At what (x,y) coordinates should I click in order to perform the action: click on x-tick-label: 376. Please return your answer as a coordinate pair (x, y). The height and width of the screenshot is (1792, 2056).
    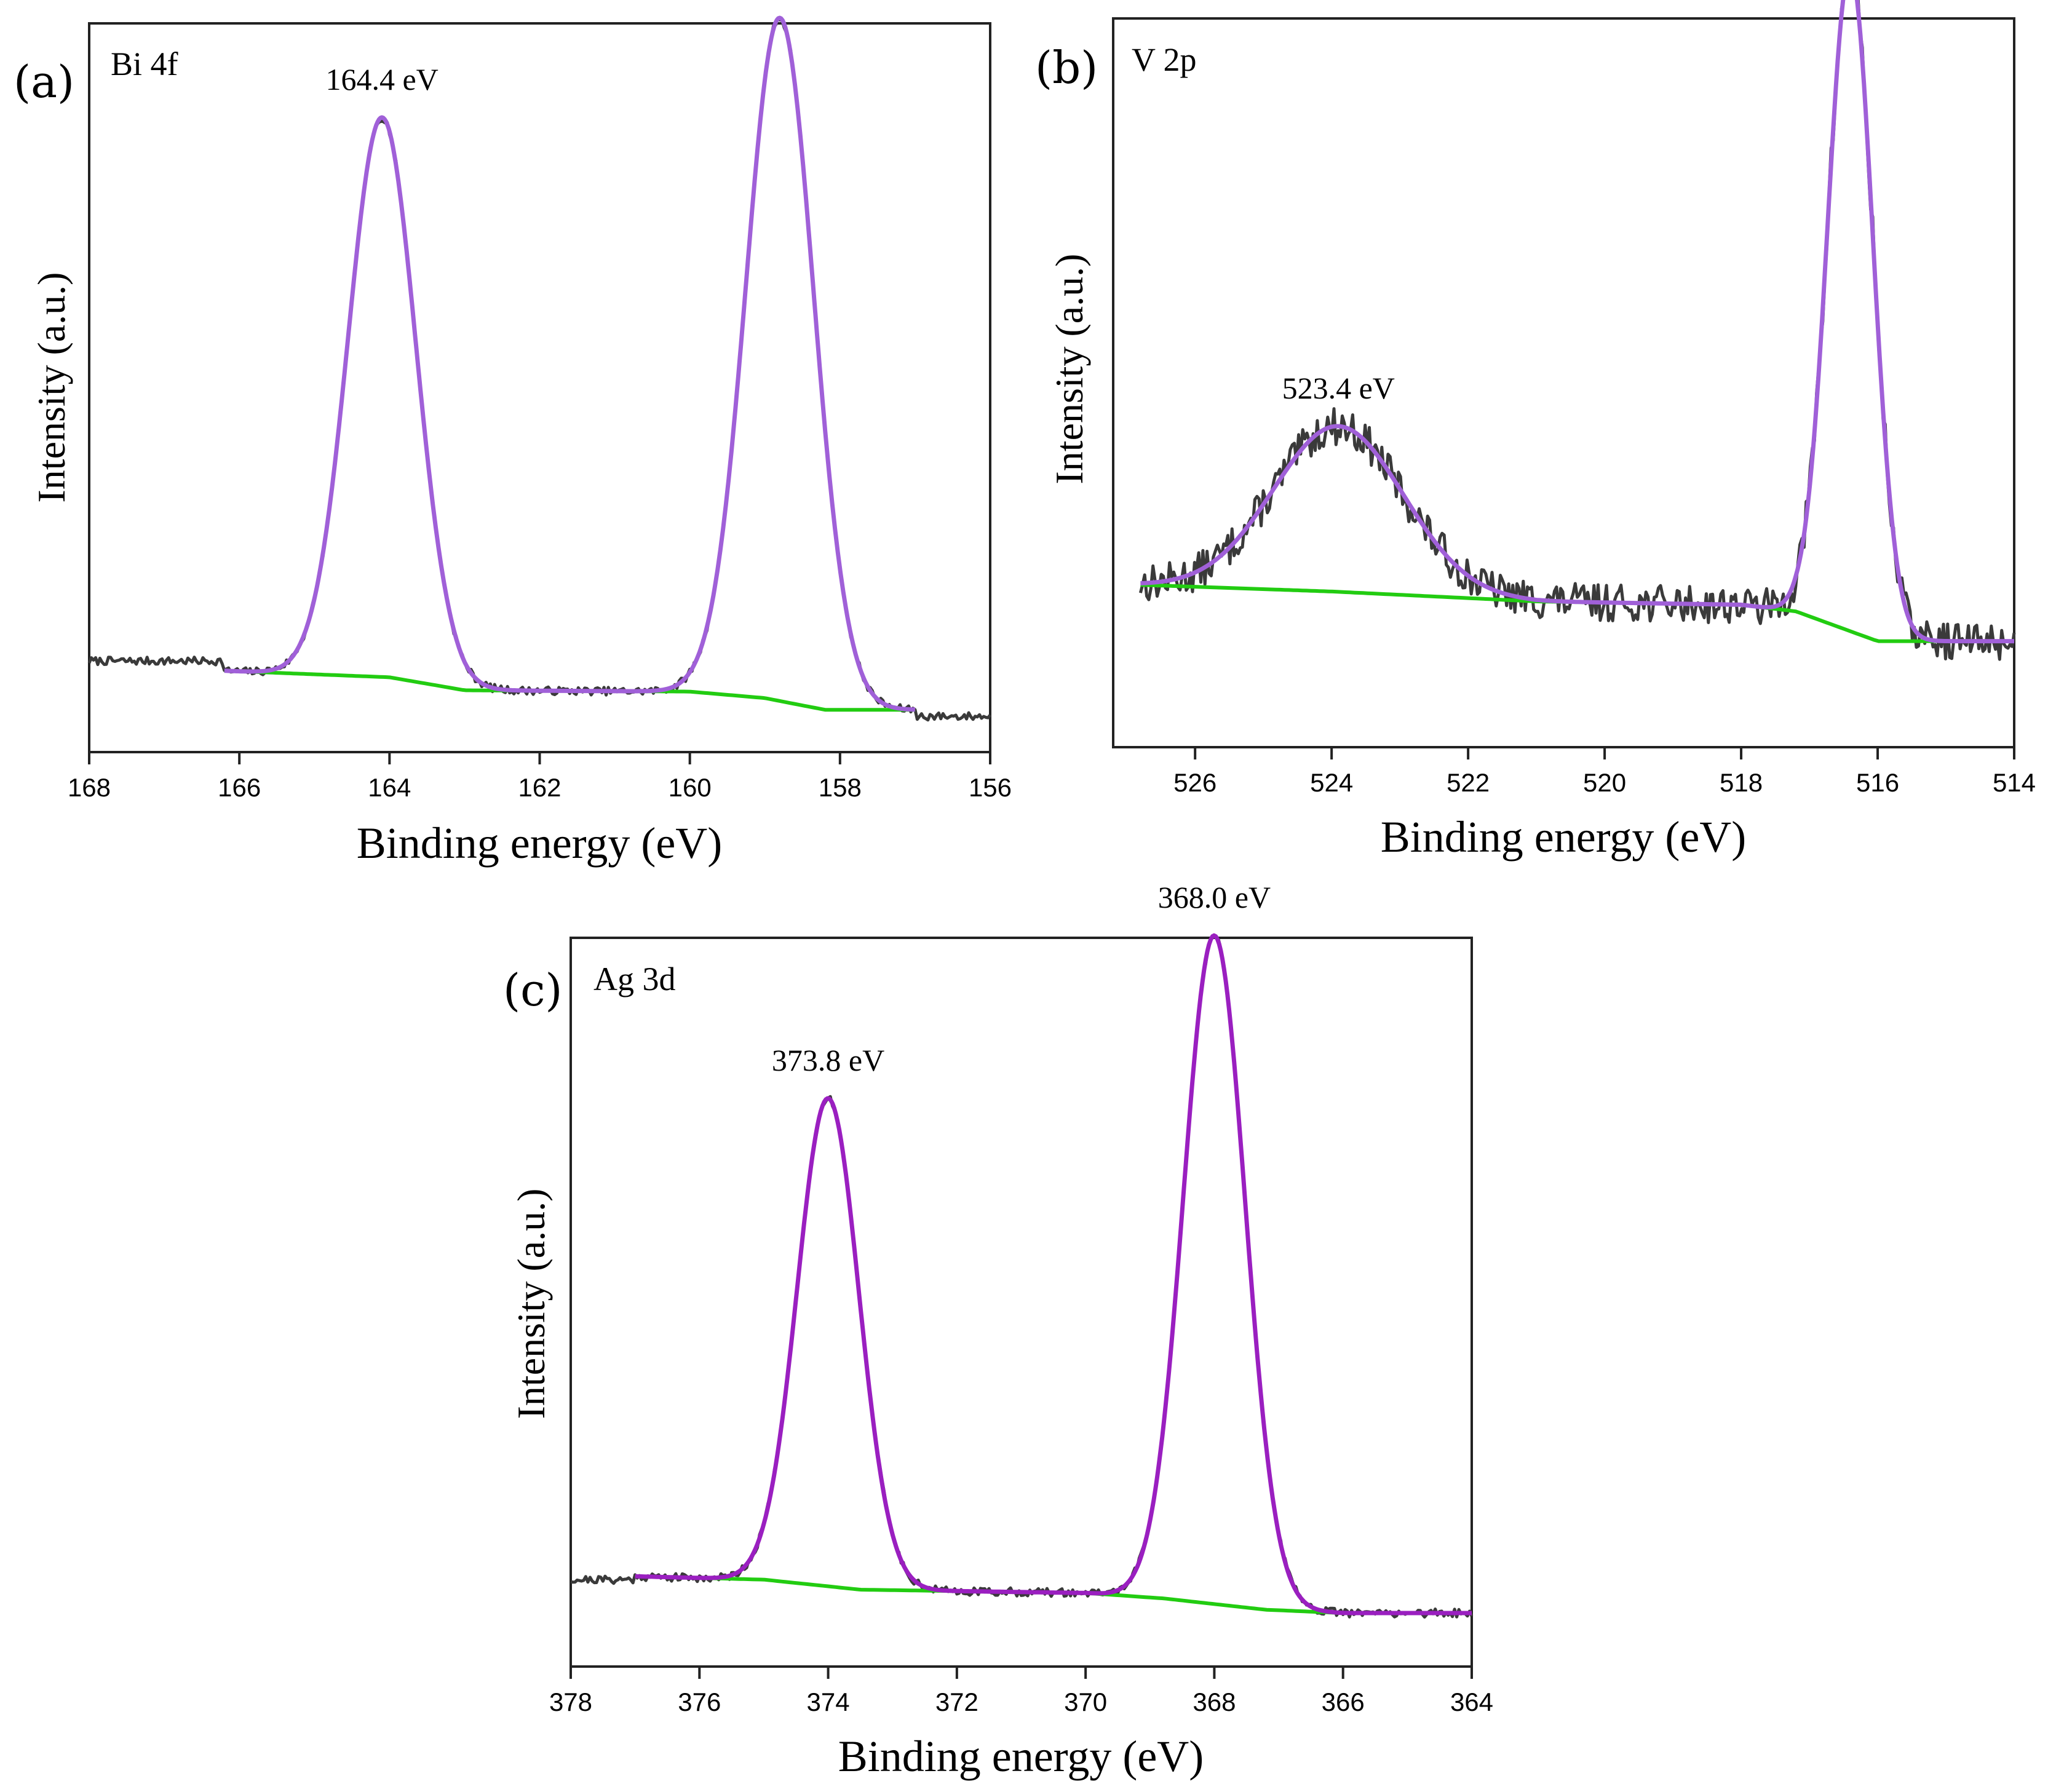
    Looking at the image, I should click on (700, 1701).